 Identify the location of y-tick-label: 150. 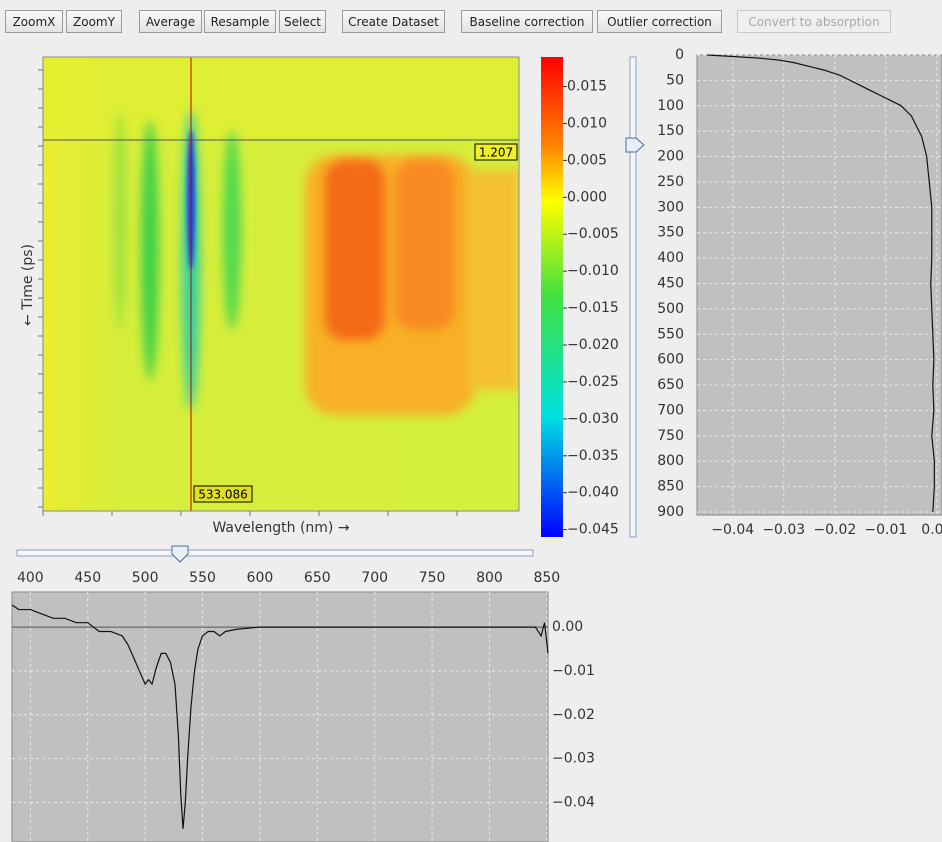
(670, 131).